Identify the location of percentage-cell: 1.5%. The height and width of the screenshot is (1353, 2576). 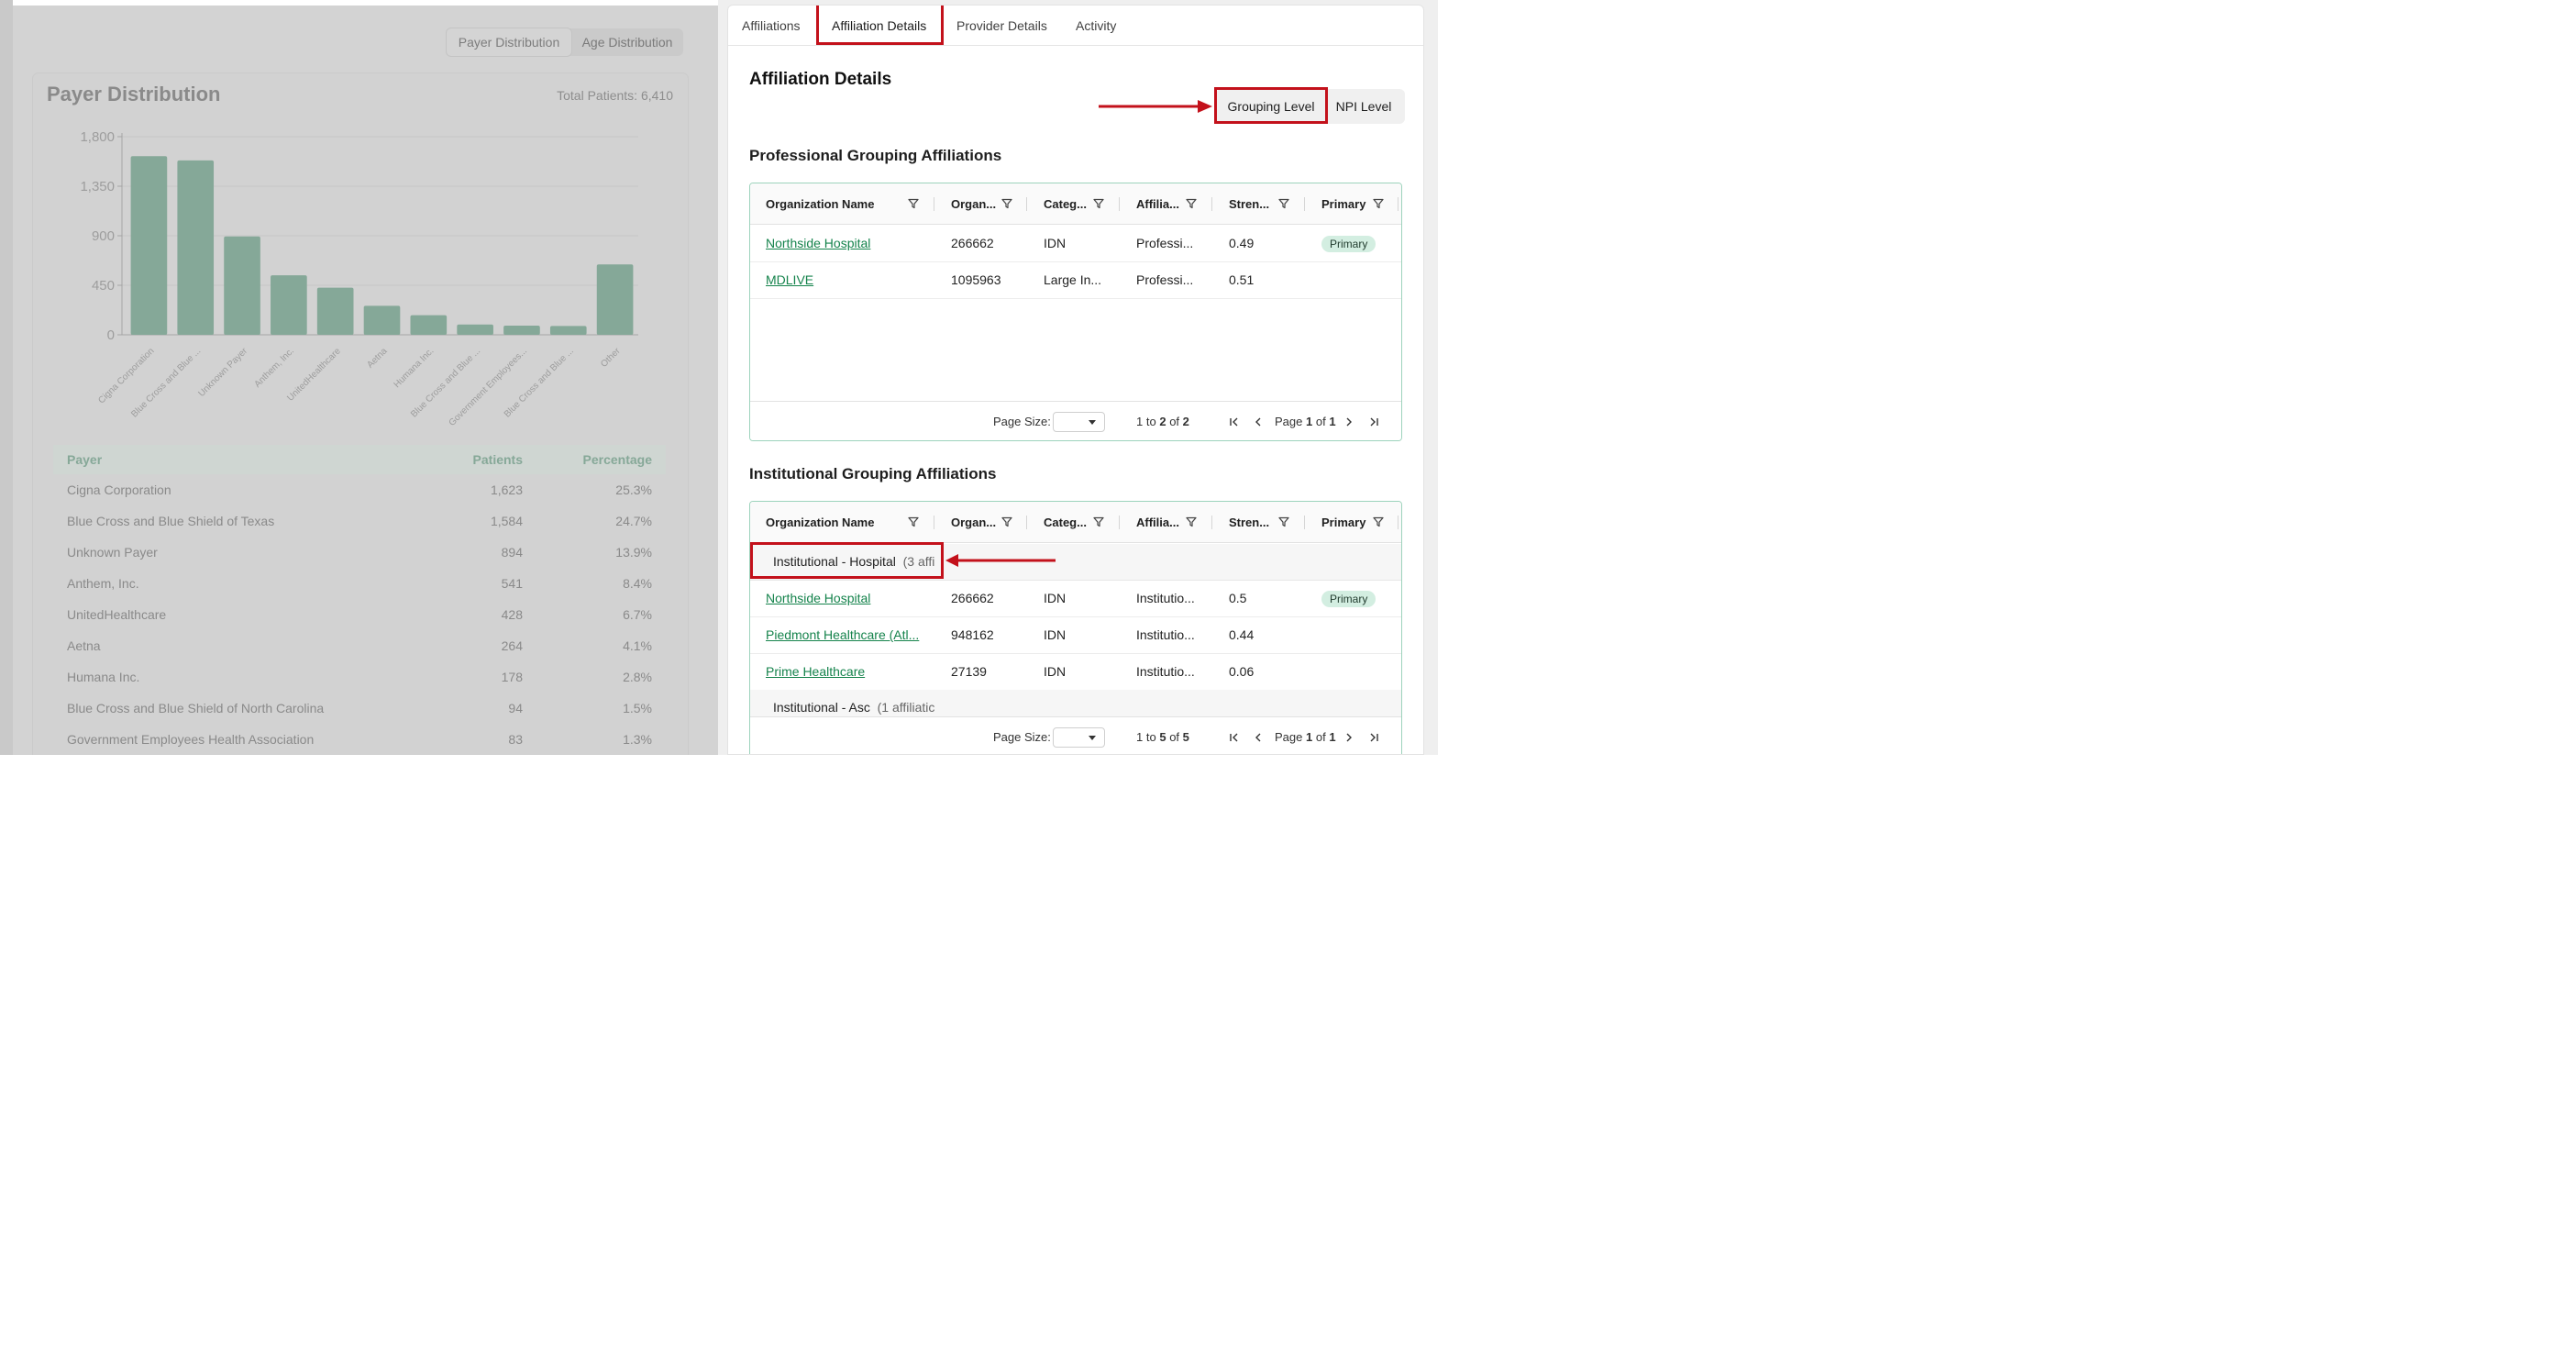
(637, 708).